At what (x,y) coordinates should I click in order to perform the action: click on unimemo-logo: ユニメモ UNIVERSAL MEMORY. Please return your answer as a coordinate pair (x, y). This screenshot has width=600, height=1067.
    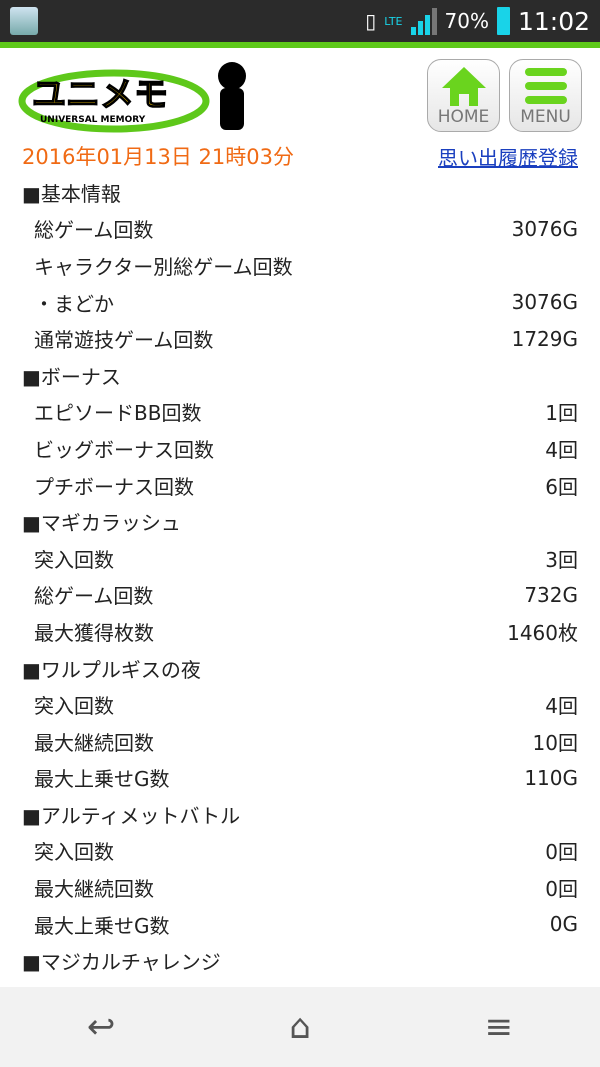
    Looking at the image, I should click on (134, 96).